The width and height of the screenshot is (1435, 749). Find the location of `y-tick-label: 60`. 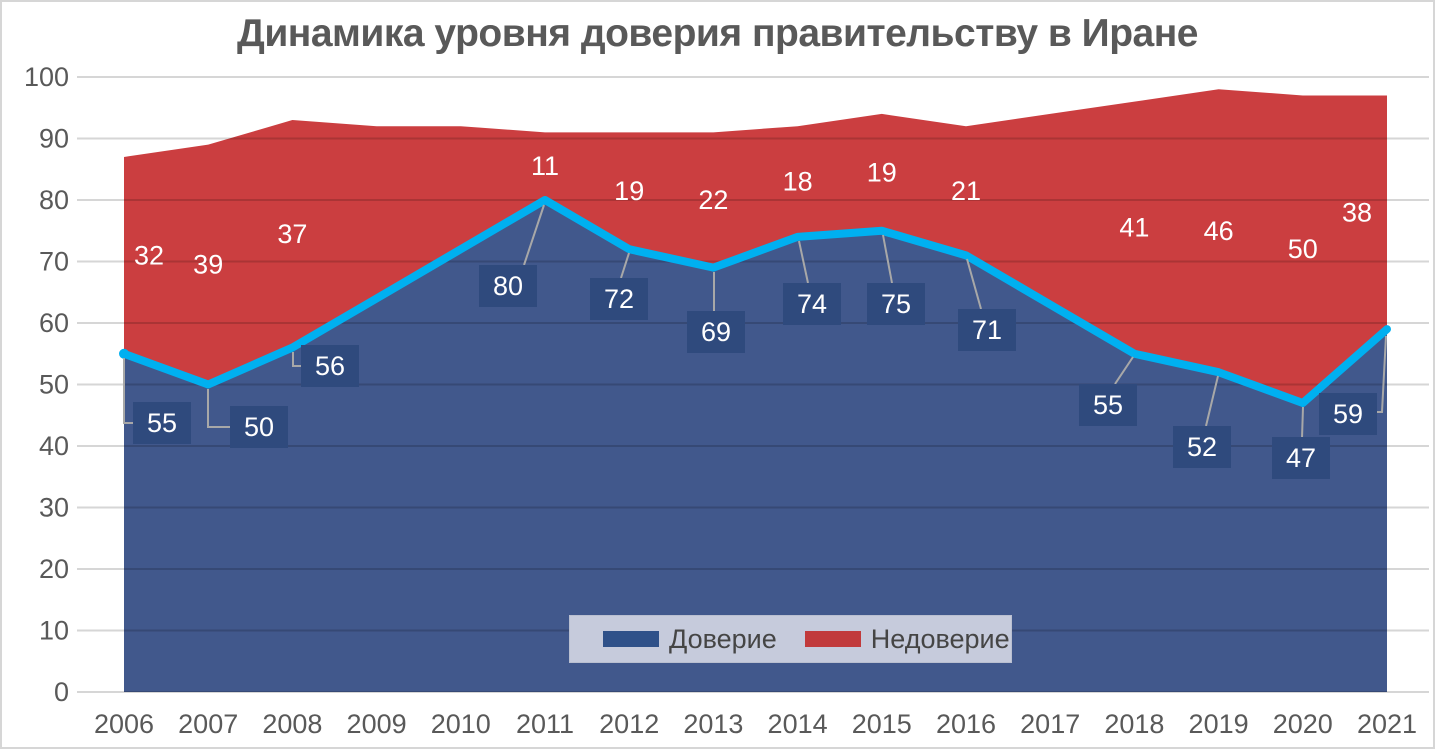

y-tick-label: 60 is located at coordinates (54, 323).